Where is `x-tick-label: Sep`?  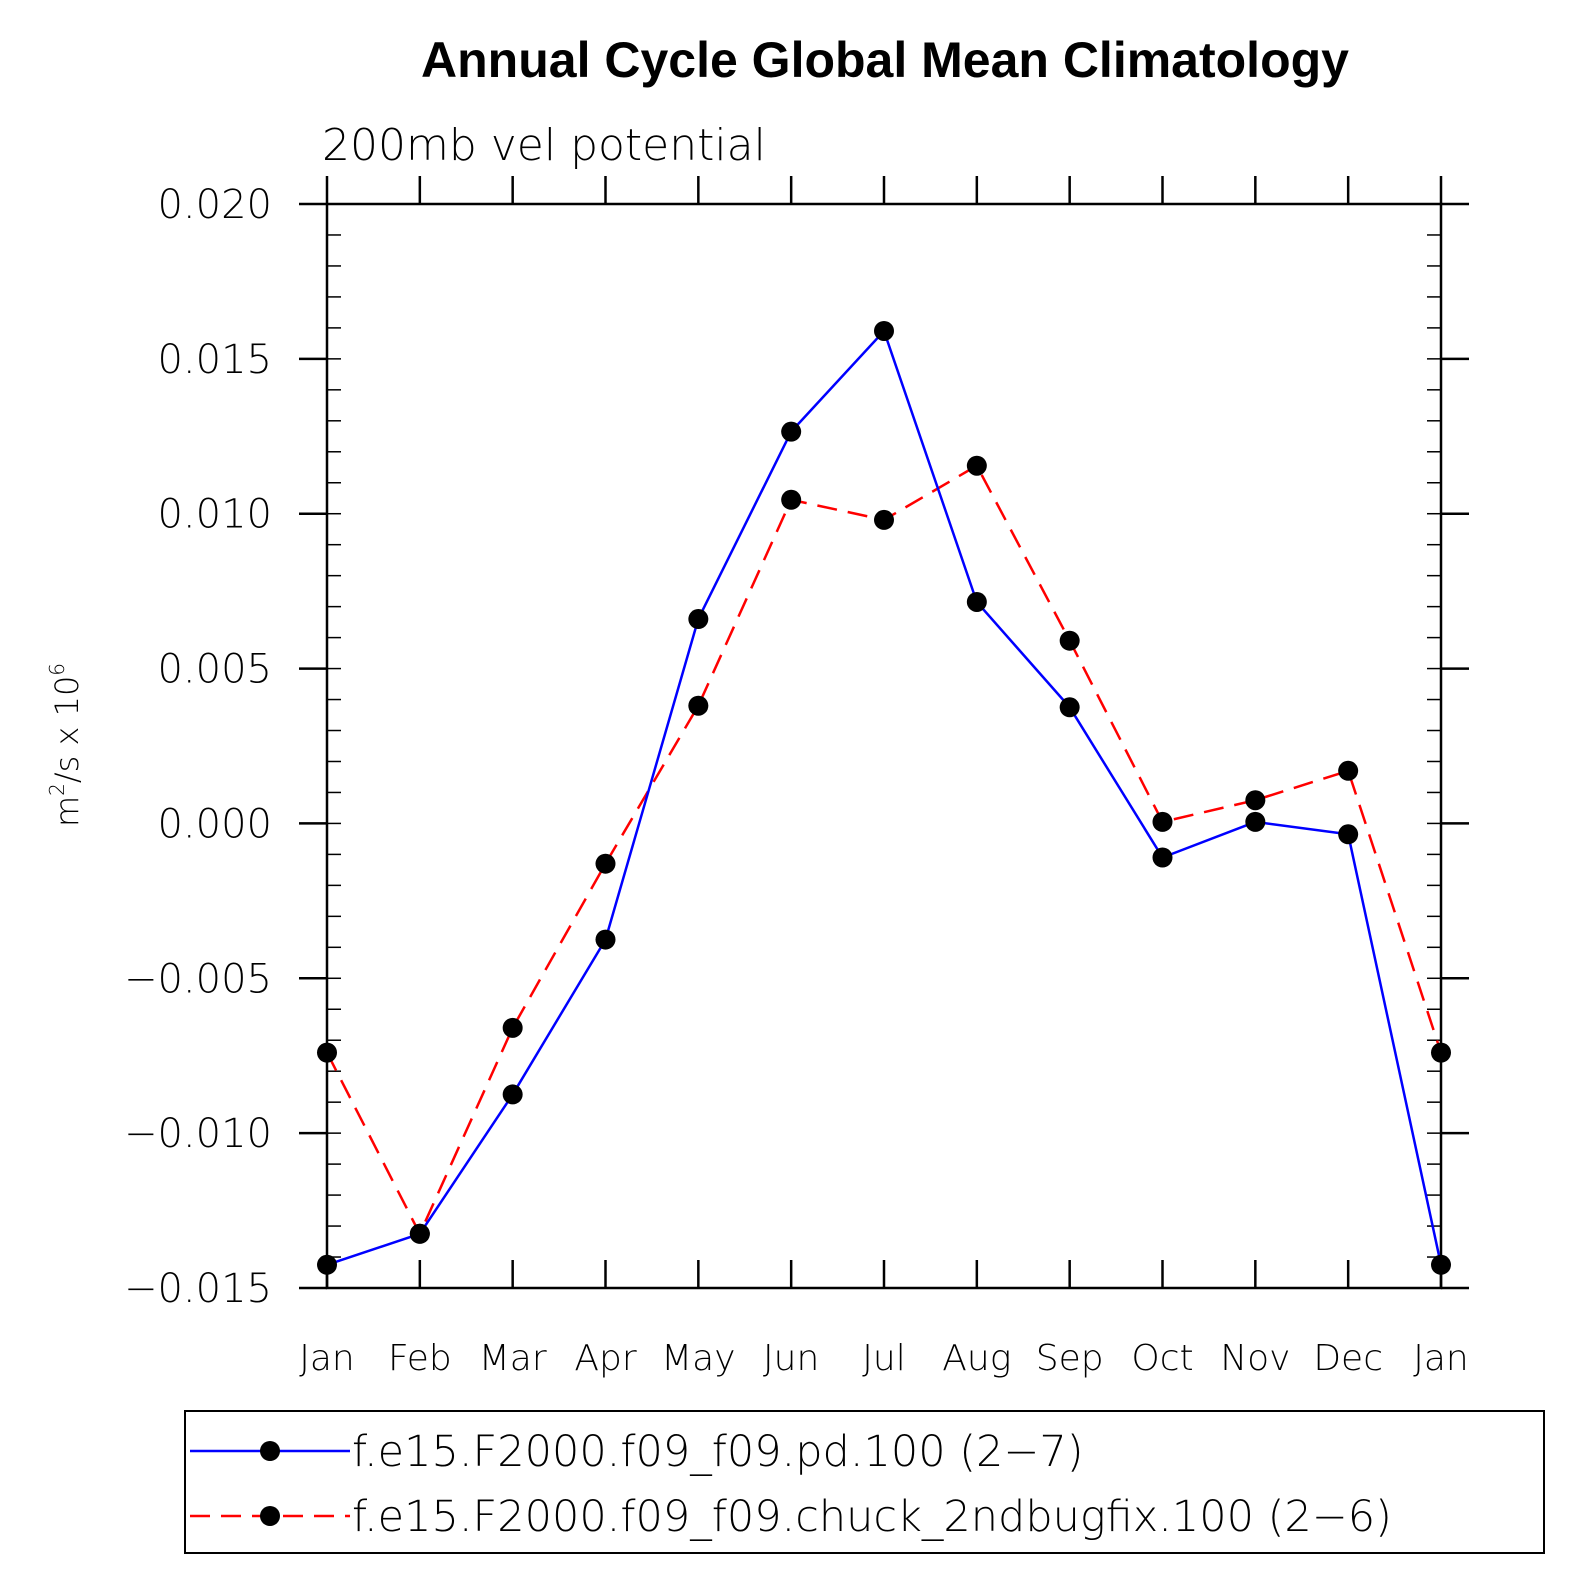
x-tick-label: Sep is located at coordinates (1070, 1358).